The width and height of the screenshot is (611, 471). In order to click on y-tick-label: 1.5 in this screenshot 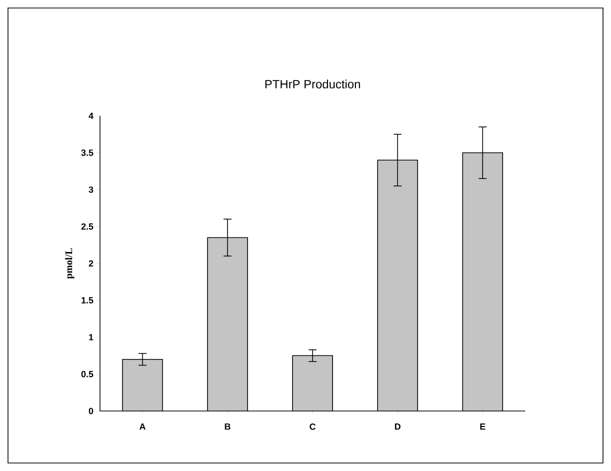, I will do `click(88, 300)`.